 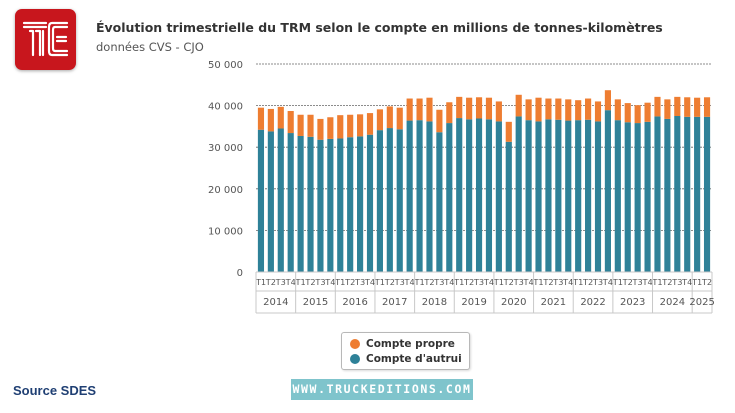 I want to click on x-tick-label-year: 2014, so click(x=275, y=302).